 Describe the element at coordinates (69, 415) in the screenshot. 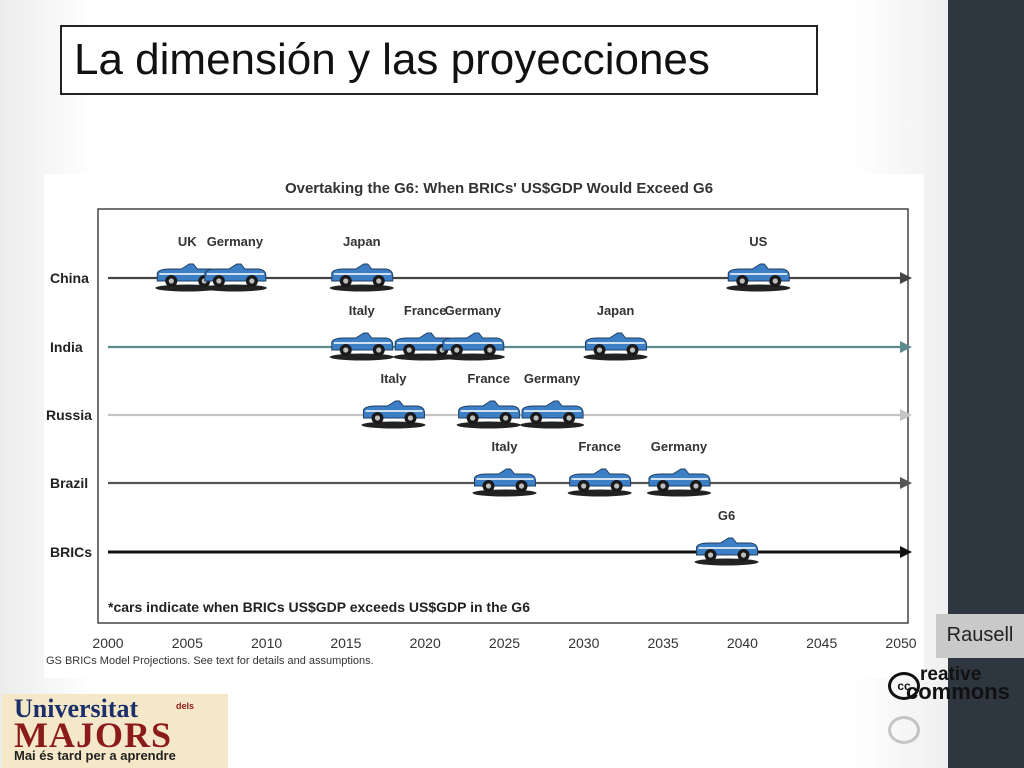

I see `row-label: Russia` at that location.